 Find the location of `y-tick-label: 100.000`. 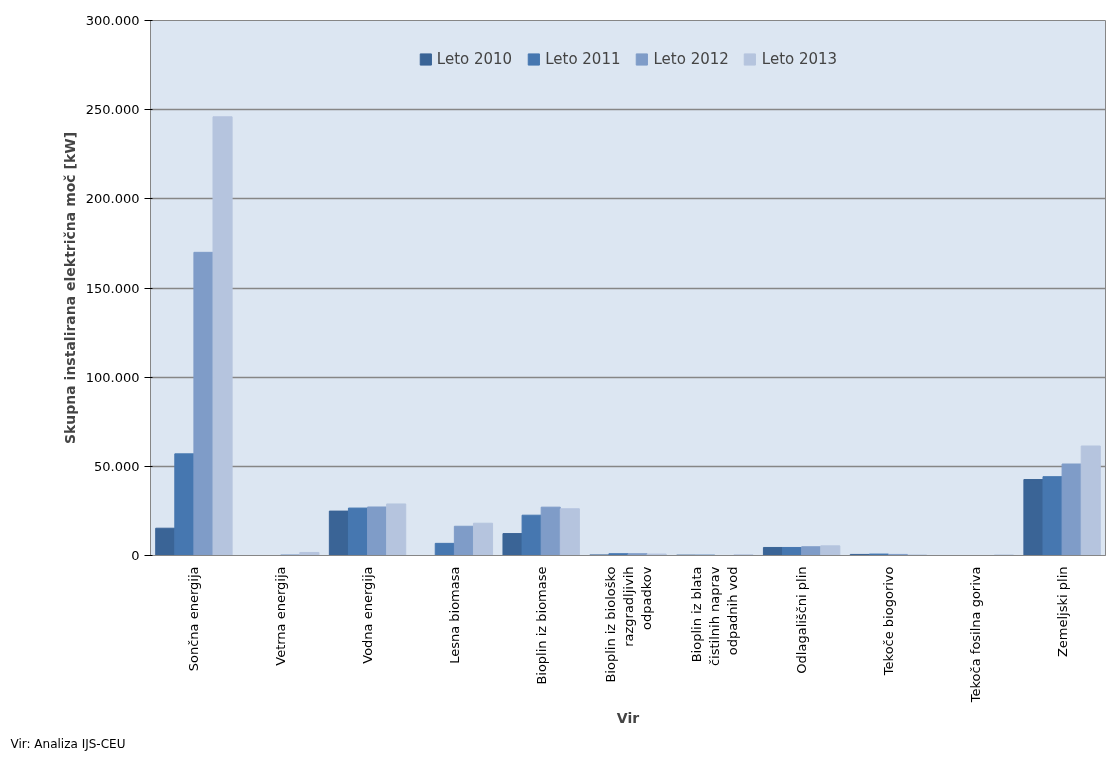

y-tick-label: 100.000 is located at coordinates (112, 377).